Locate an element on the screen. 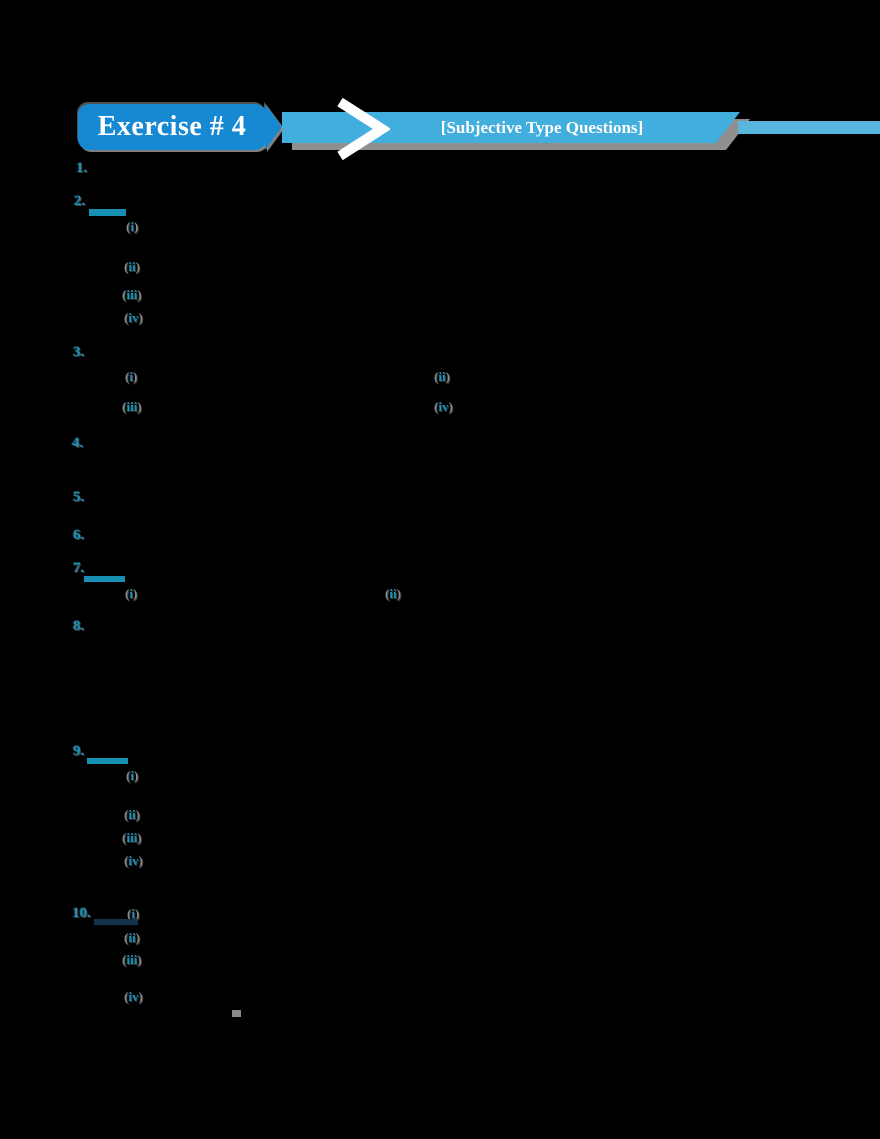  banner-title: [Subjective Type Questions] is located at coordinates (542, 127).